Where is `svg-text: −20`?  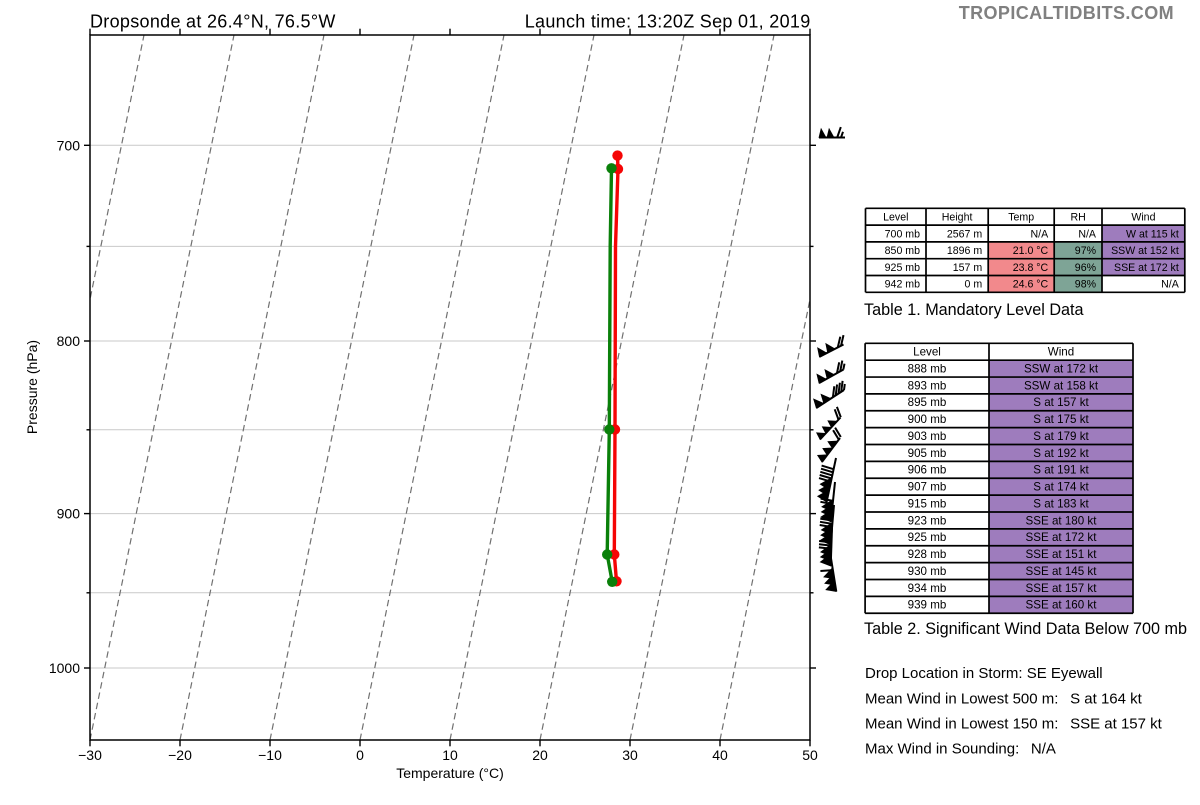
svg-text: −20 is located at coordinates (180, 755).